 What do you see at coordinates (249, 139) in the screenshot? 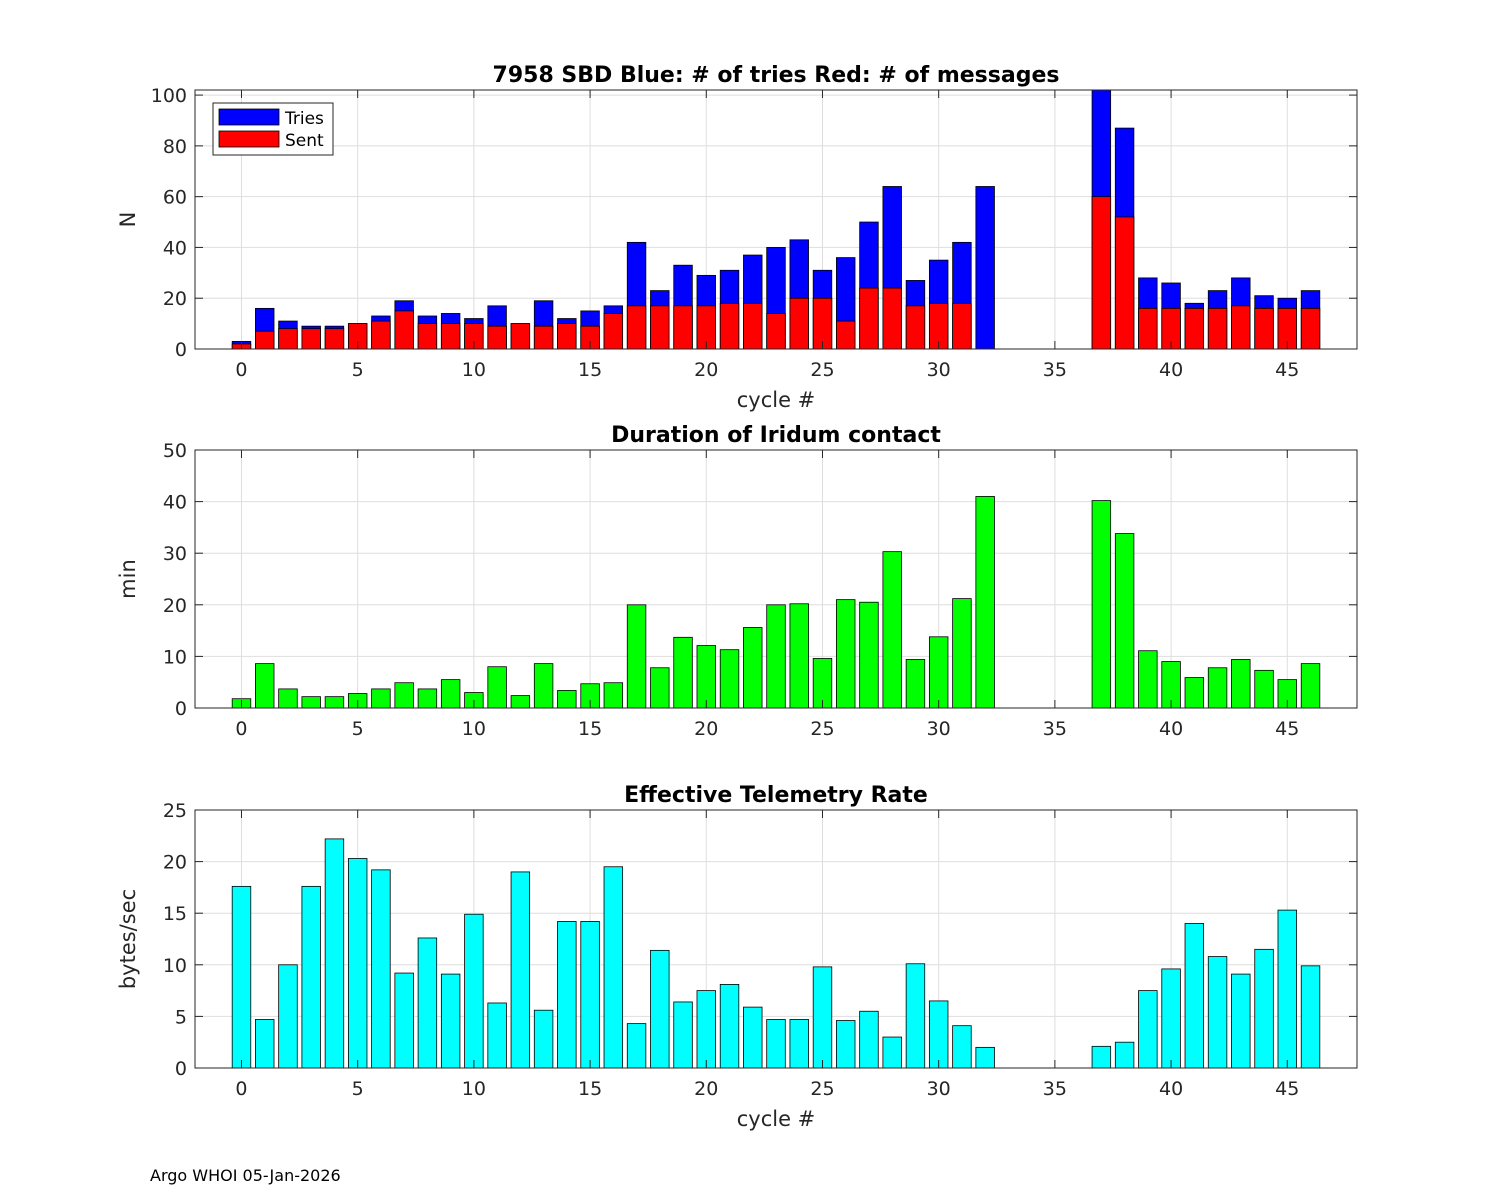
I see `legend-swatch-sent` at bounding box center [249, 139].